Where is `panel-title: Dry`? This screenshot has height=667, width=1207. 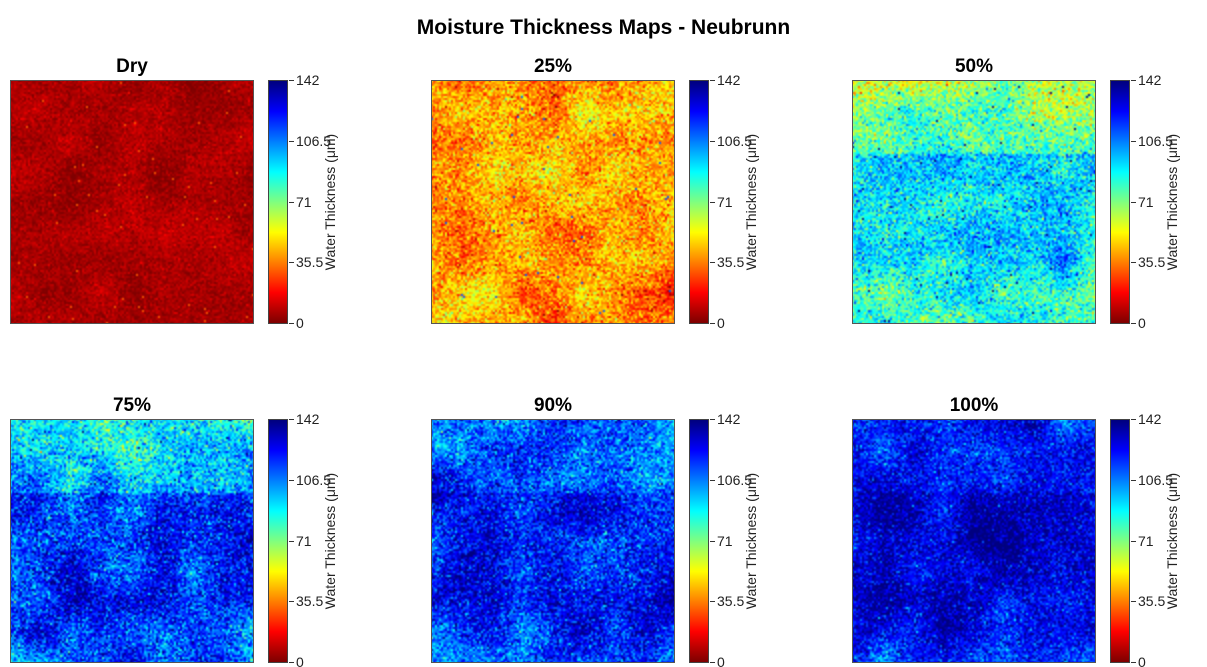 panel-title: Dry is located at coordinates (132, 66).